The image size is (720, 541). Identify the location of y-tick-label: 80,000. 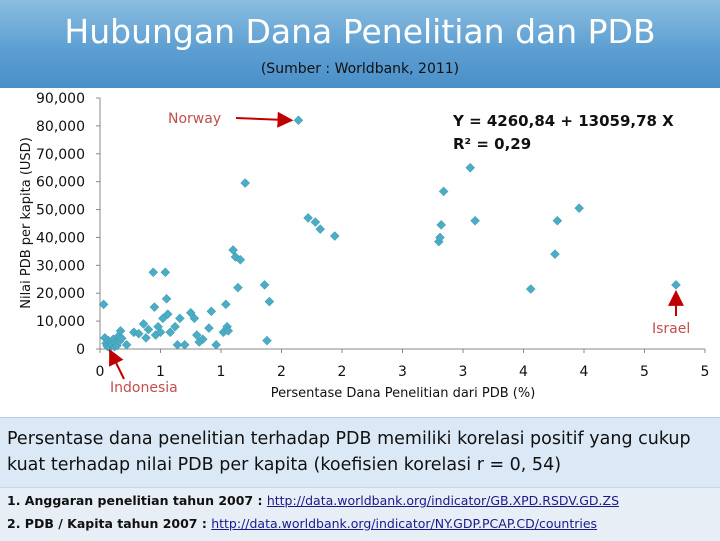
(60, 127).